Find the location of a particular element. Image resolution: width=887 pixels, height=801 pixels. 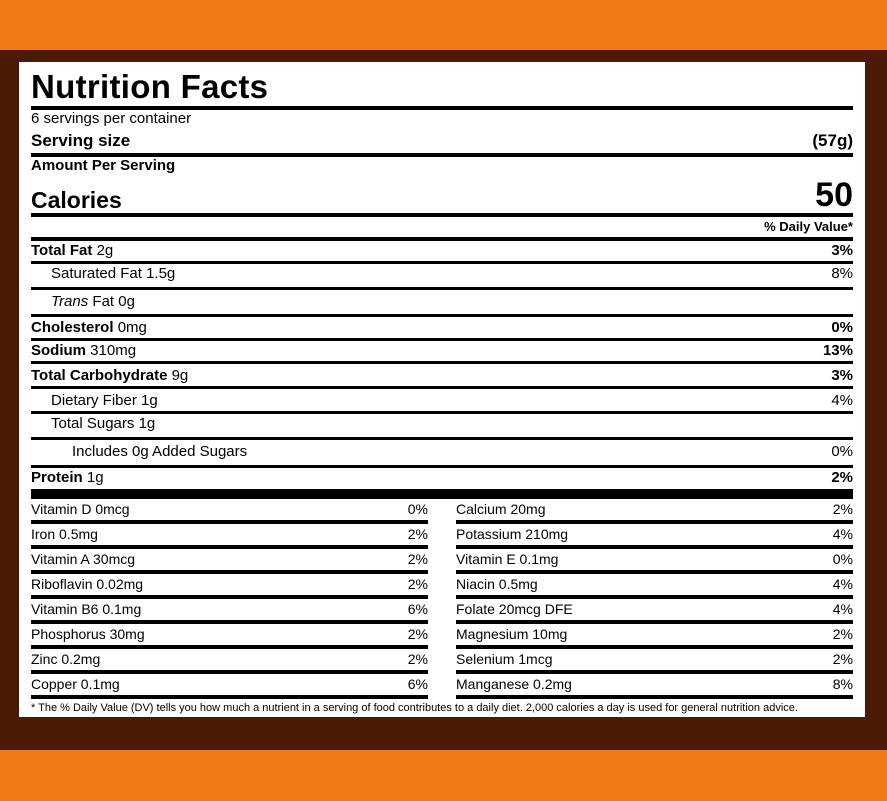

vitamin-label: Vitamin B6 0.1mg is located at coordinates (86, 609).